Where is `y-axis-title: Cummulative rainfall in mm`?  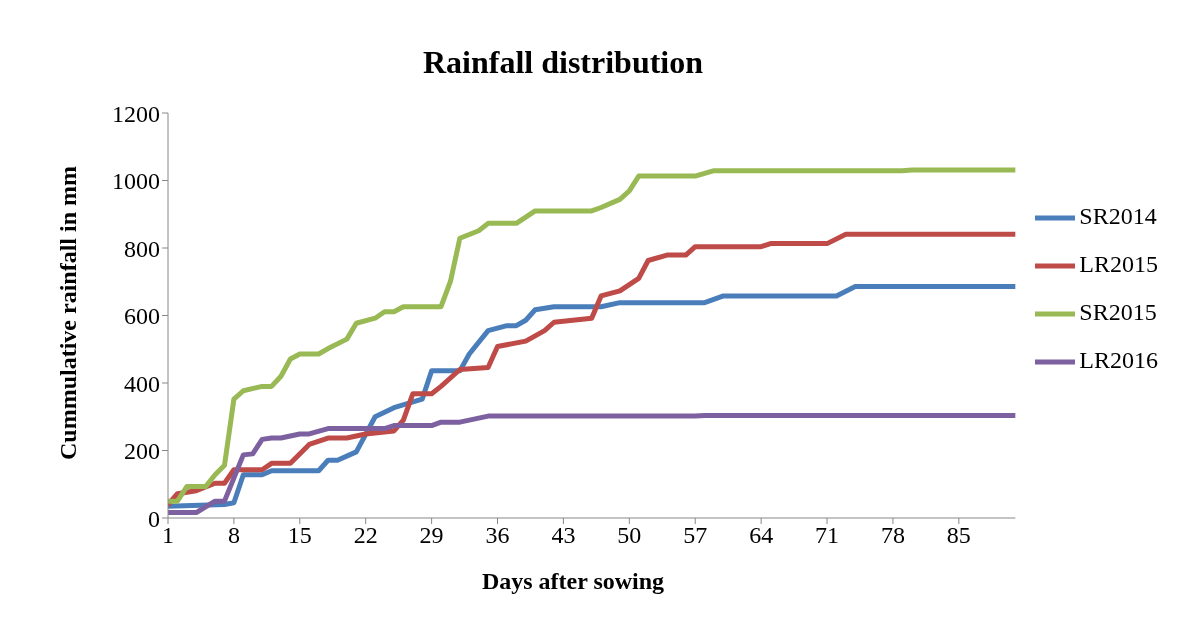
y-axis-title: Cummulative rainfall in mm is located at coordinates (68, 313).